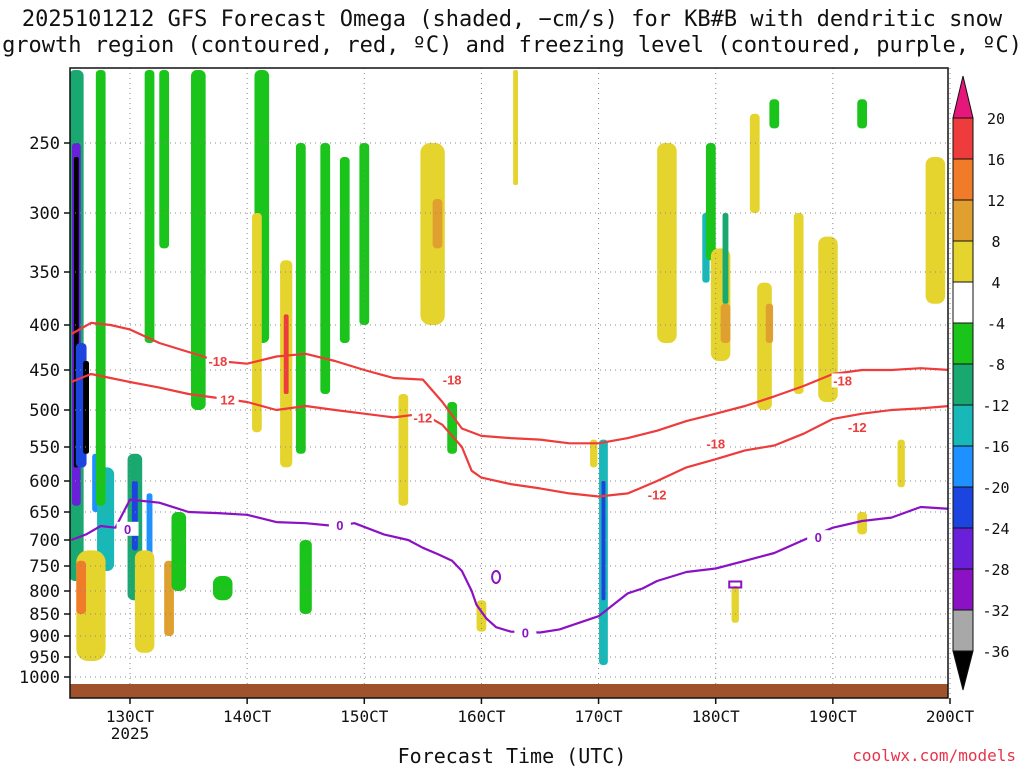  What do you see at coordinates (995, 529) in the screenshot?
I see `colorbar-label: -24` at bounding box center [995, 529].